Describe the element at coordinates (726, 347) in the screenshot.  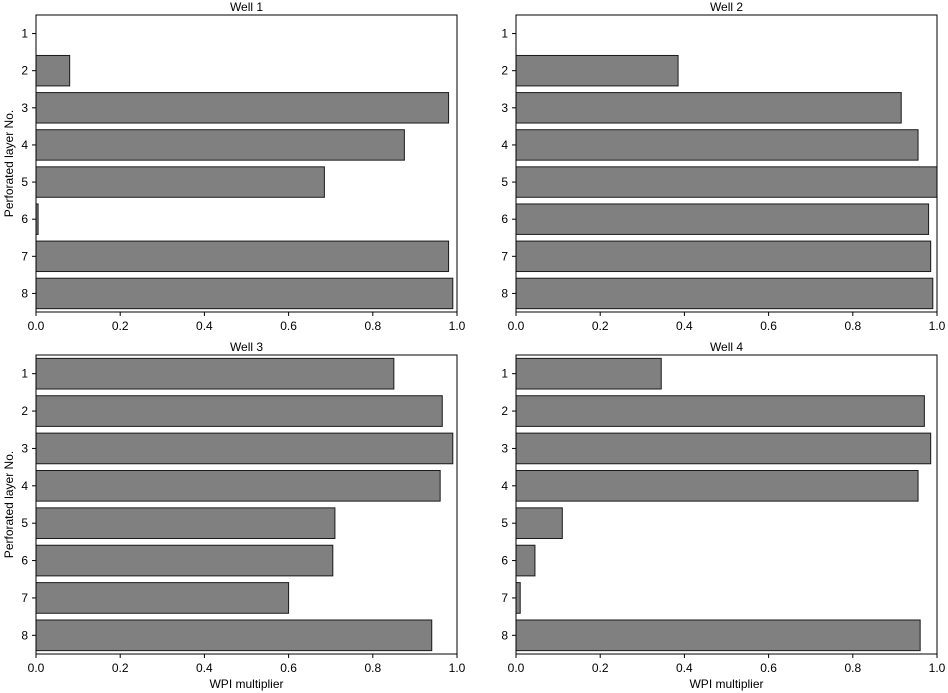
I see `panel-title: Well 4` at that location.